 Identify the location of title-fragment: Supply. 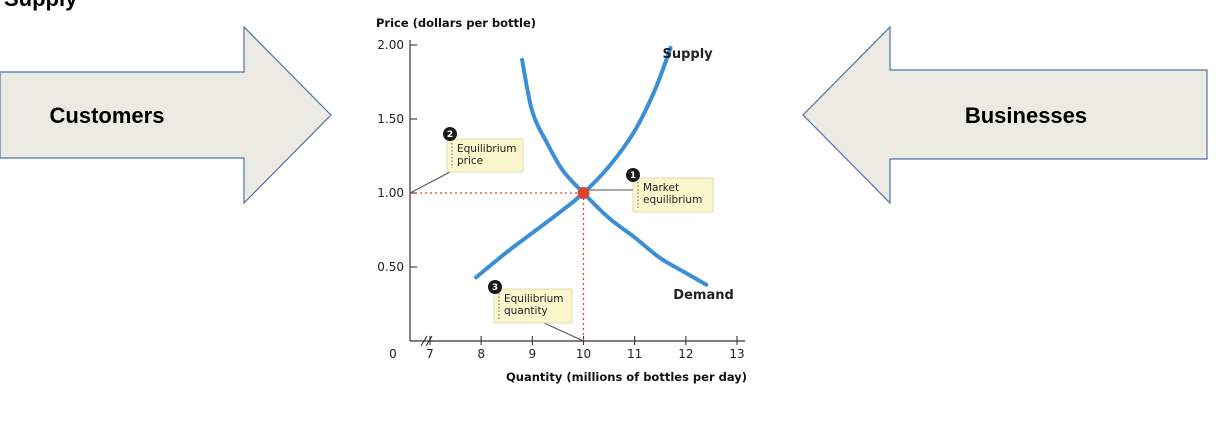
(41, 5).